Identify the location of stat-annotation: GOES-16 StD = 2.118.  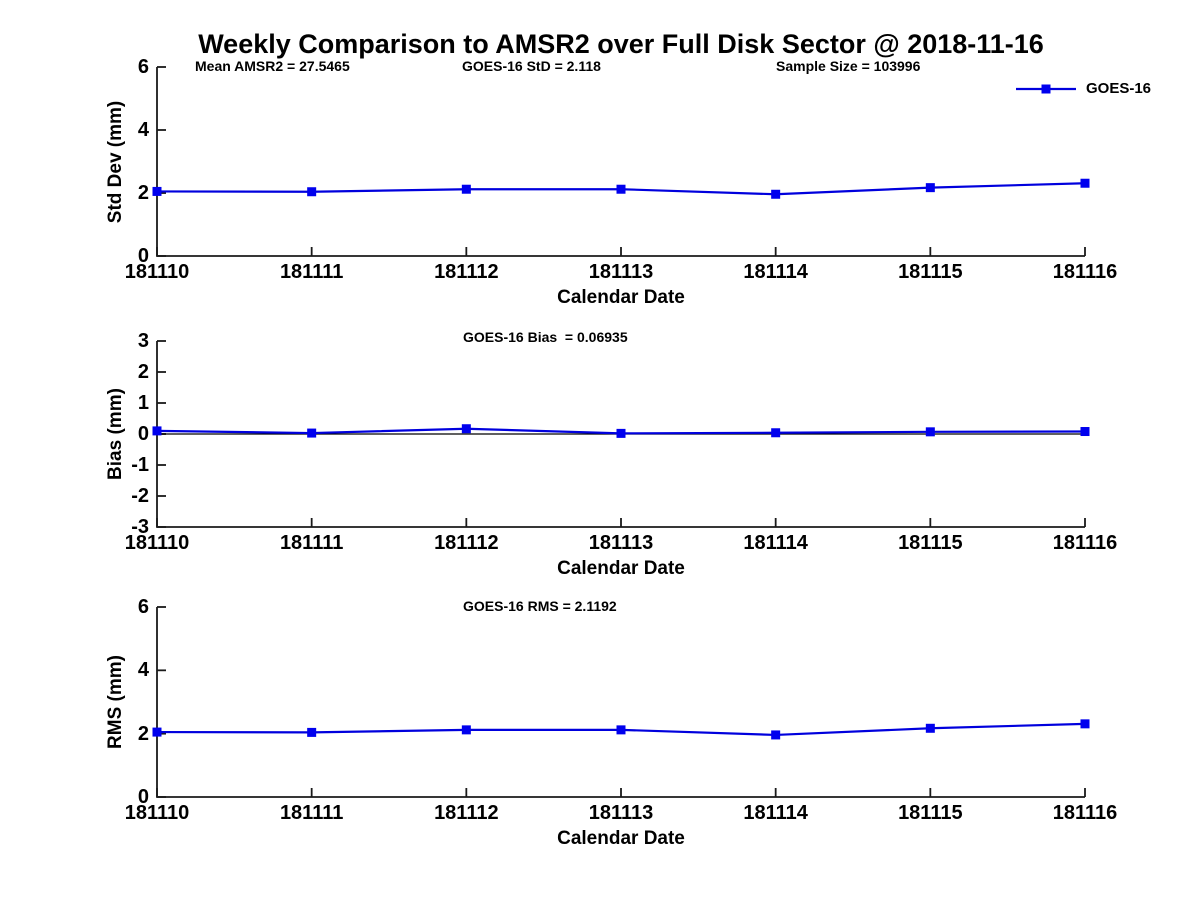
(531, 66).